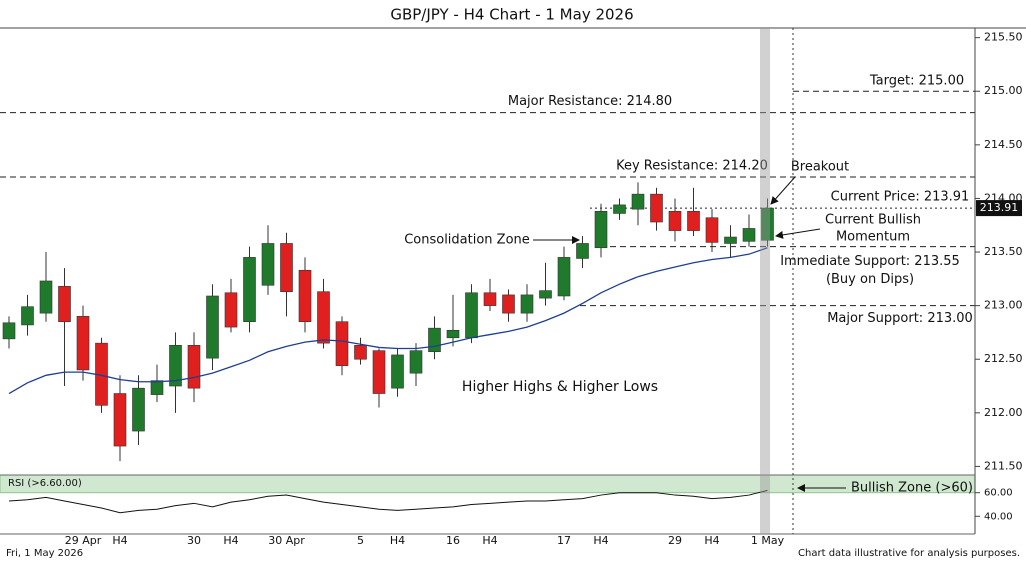 Image resolution: width=1026 pixels, height=564 pixels. I want to click on x-tick-label: 17, so click(564, 540).